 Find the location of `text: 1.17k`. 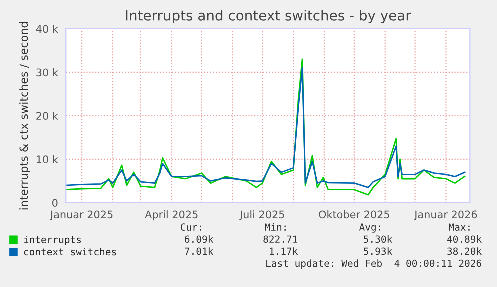

text: 1.17k is located at coordinates (284, 251).